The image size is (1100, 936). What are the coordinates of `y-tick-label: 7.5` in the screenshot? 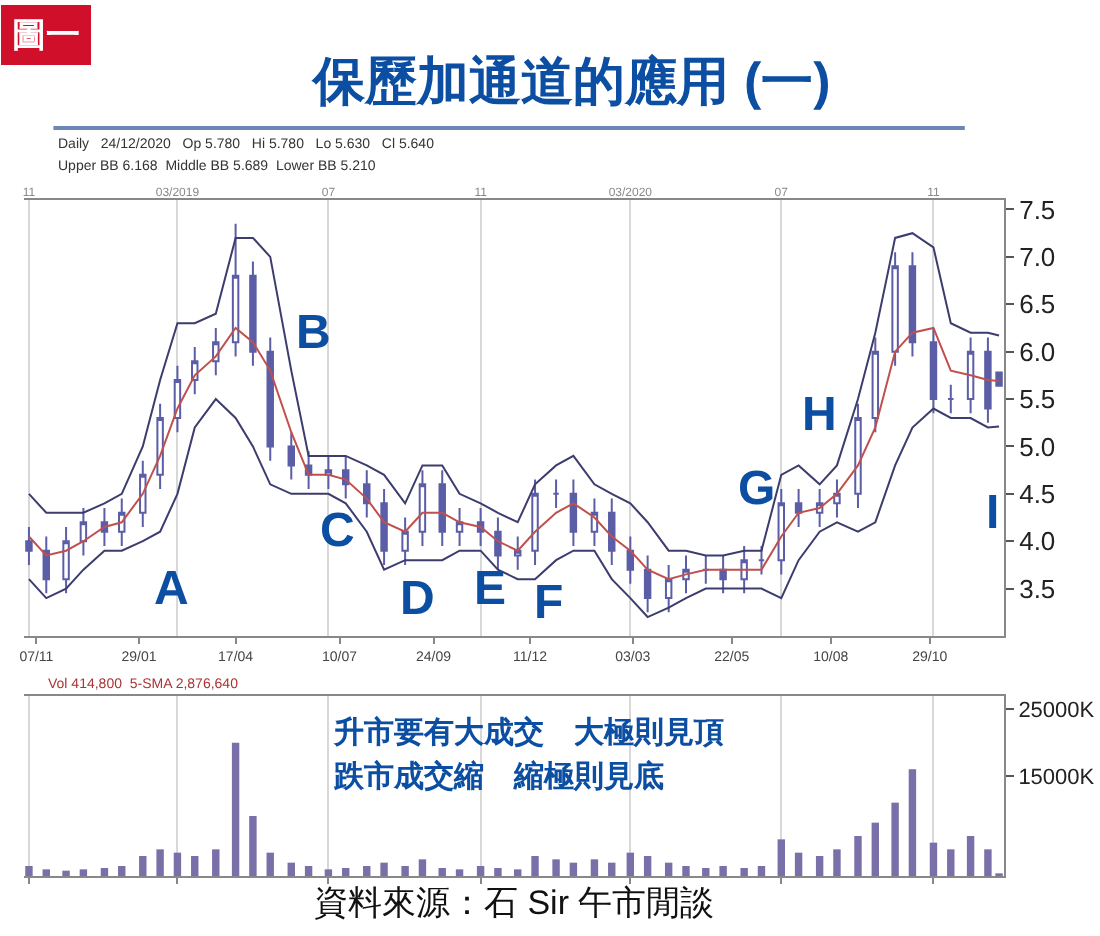 It's located at (1037, 209).